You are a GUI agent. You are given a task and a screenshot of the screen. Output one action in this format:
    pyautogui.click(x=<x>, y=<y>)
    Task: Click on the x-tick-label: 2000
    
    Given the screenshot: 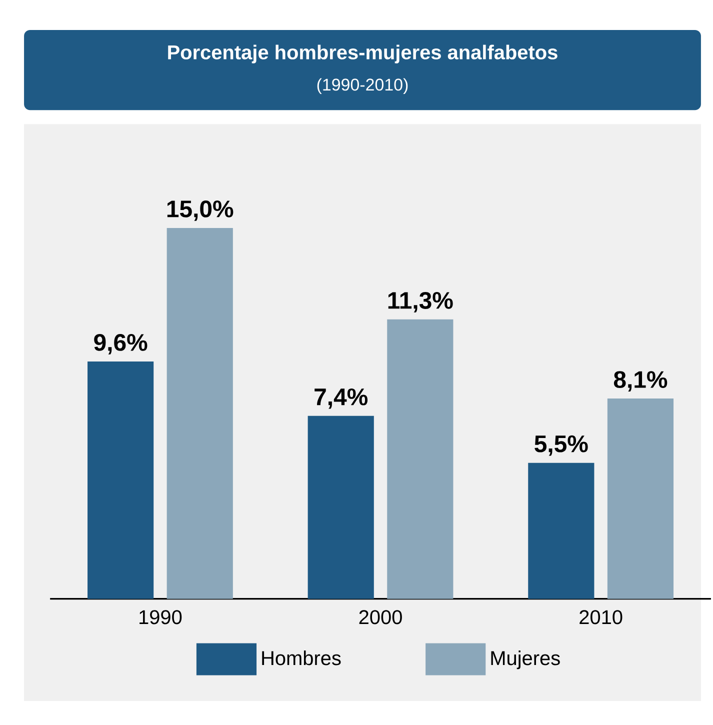 What is the action you would take?
    pyautogui.click(x=380, y=617)
    